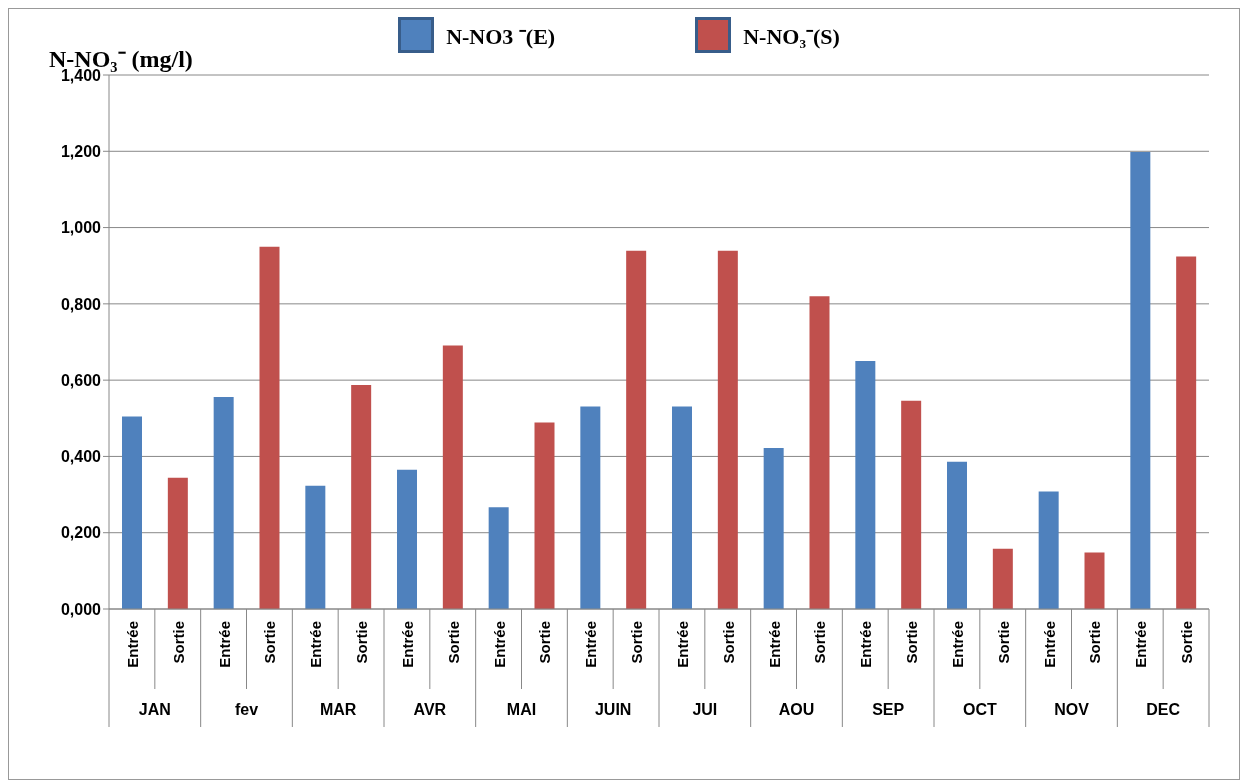  Describe the element at coordinates (888, 709) in the screenshot. I see `x-tick-label: SEP` at that location.